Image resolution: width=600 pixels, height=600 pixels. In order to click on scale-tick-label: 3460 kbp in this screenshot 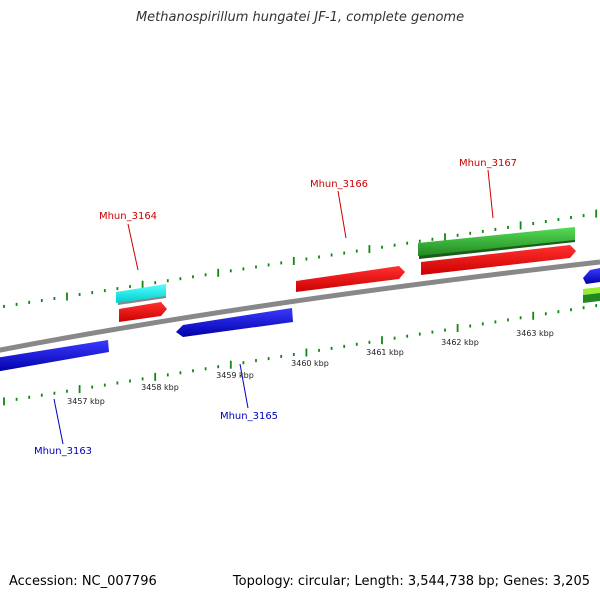, I will do `click(310, 363)`.